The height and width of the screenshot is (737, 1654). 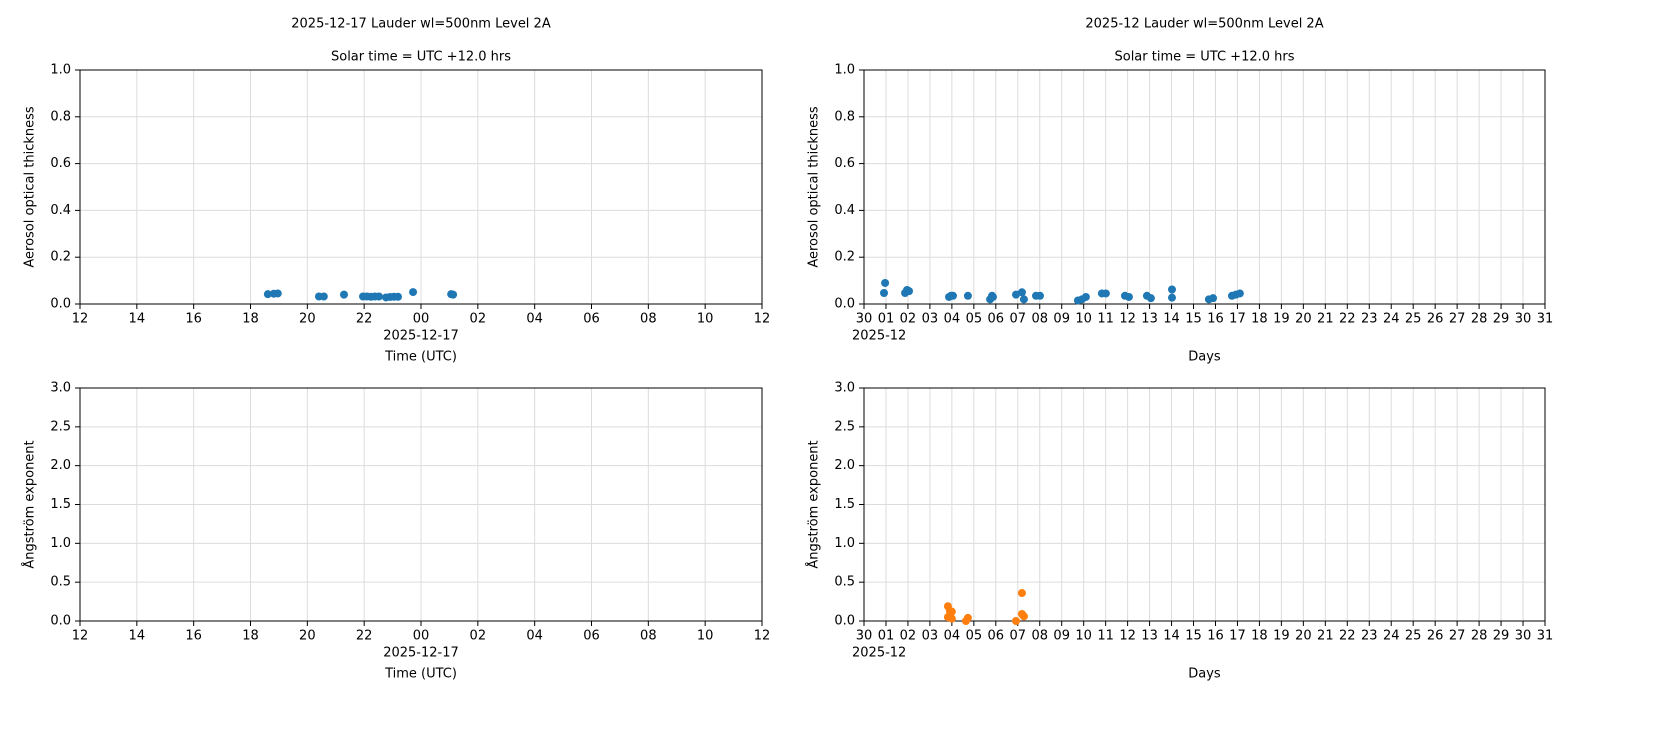 What do you see at coordinates (1204, 57) in the screenshot?
I see `chart-subtitle: Solar time = UTC +12.0 hrs` at bounding box center [1204, 57].